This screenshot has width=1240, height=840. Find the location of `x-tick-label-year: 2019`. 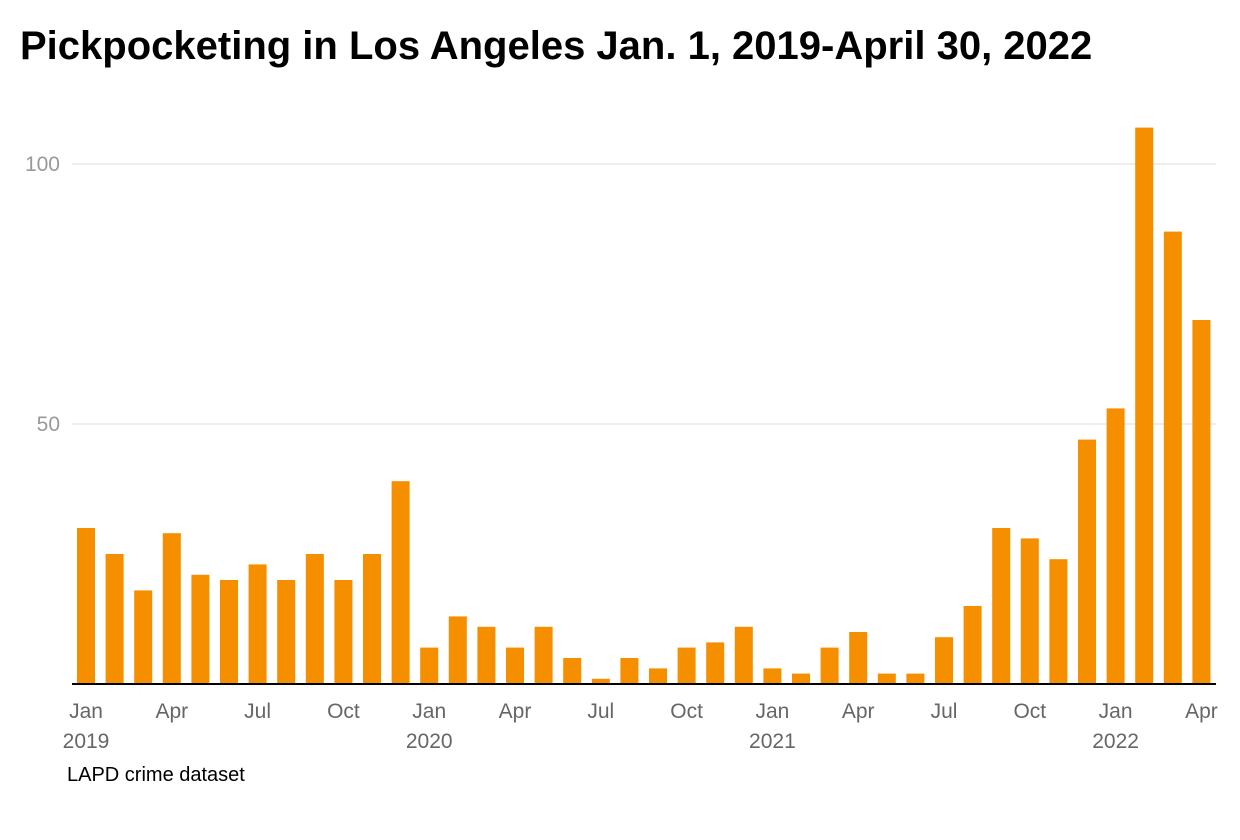

x-tick-label-year: 2019 is located at coordinates (86, 741).